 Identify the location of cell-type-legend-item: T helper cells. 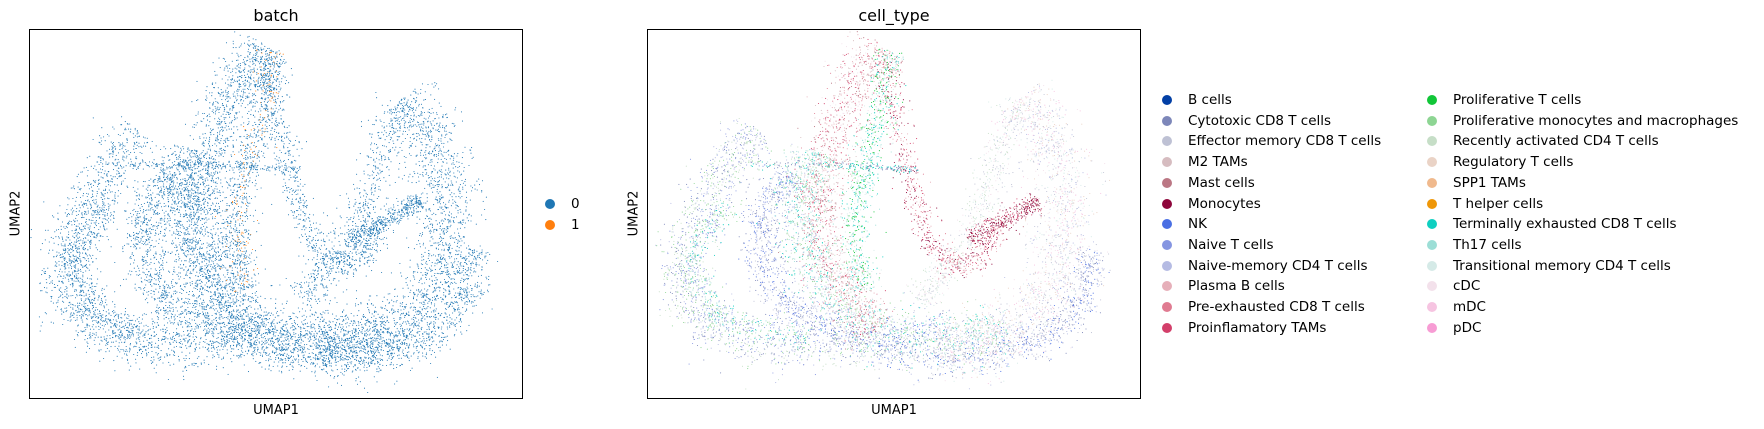
(1485, 204).